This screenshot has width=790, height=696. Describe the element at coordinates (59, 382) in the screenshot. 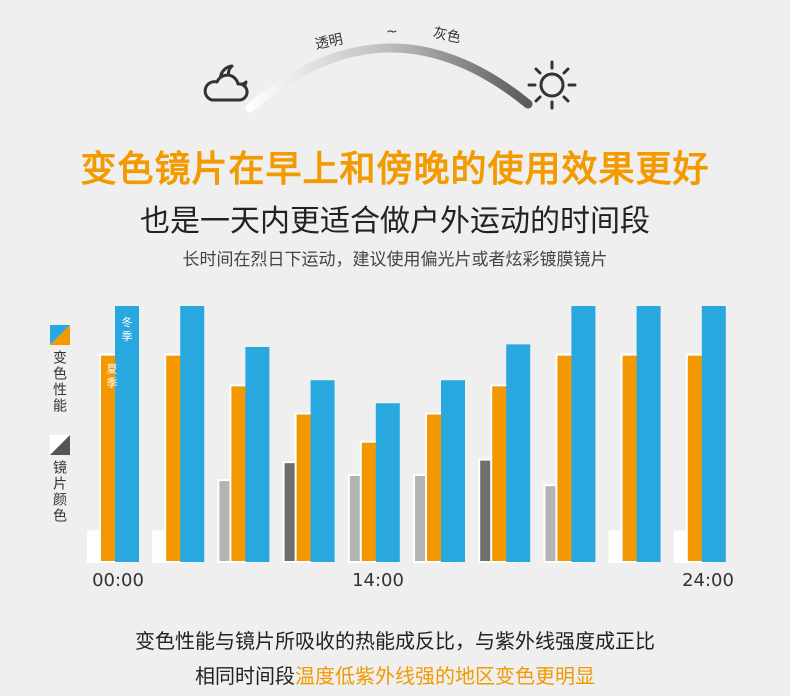

I see `legend-performance-label: 变色性能` at that location.